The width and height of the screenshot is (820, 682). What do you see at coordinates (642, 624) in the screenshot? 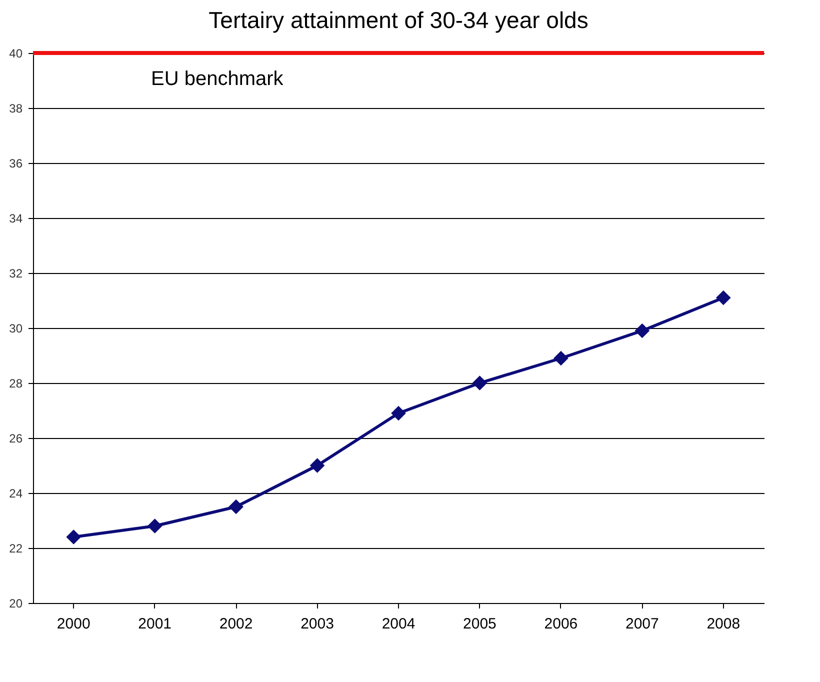
I see `x-tick-label: 2007` at bounding box center [642, 624].